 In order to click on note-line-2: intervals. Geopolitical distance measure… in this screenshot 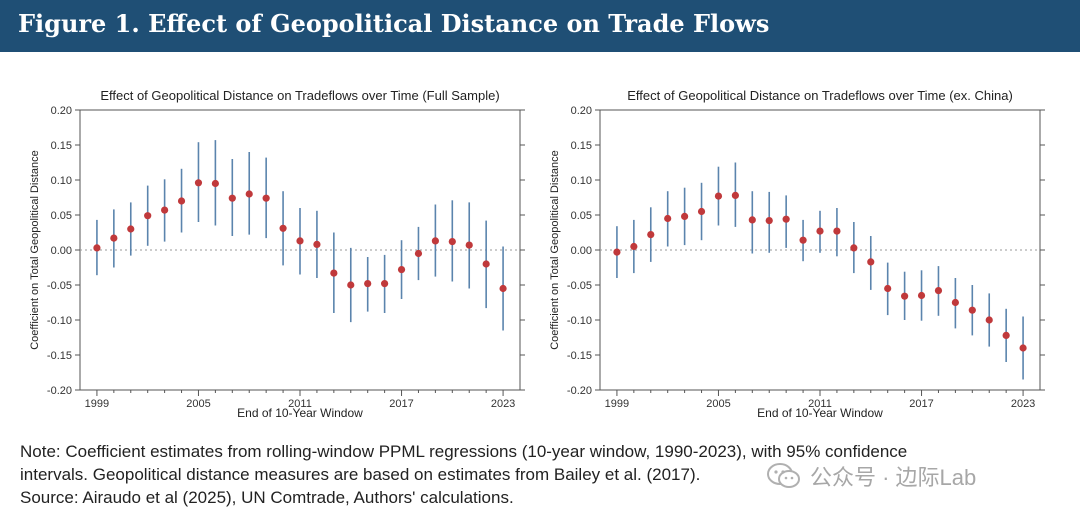, I will do `click(360, 474)`.